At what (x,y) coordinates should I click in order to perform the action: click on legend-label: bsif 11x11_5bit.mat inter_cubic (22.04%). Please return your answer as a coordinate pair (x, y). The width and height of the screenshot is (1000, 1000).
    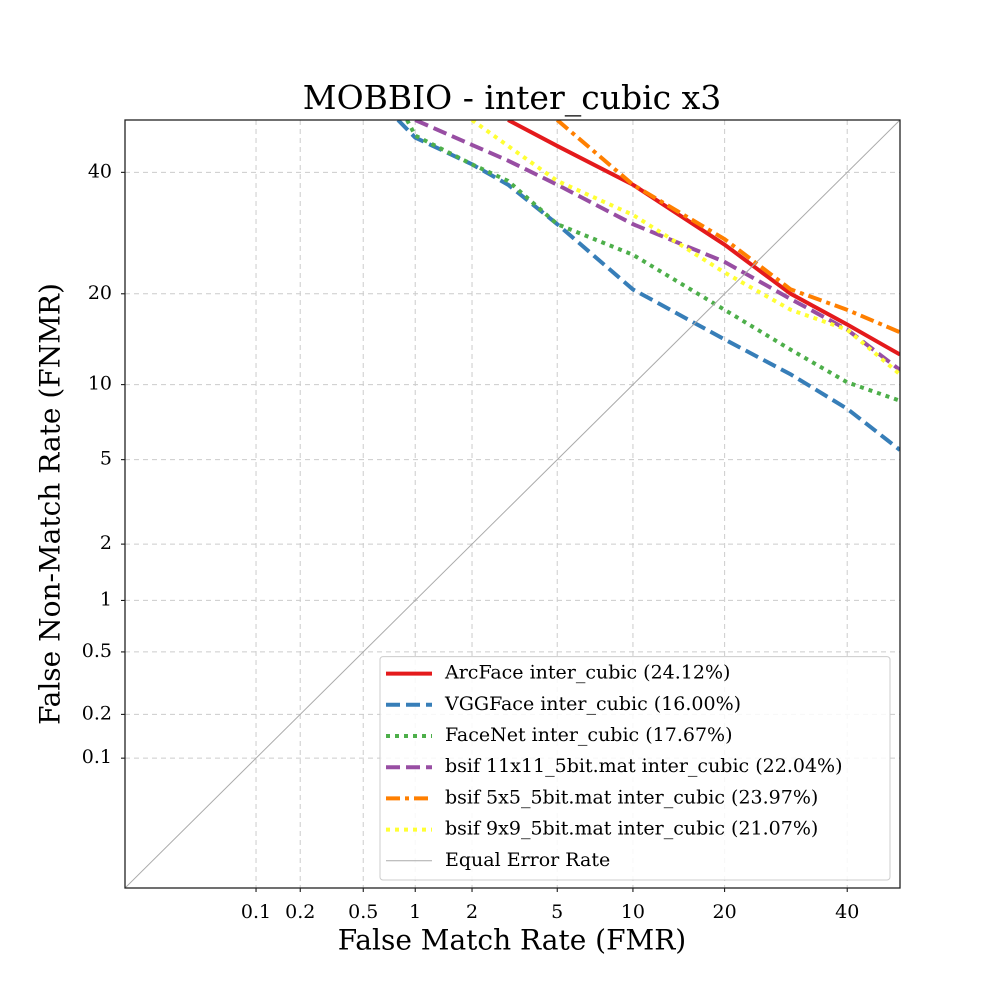
    Looking at the image, I should click on (644, 766).